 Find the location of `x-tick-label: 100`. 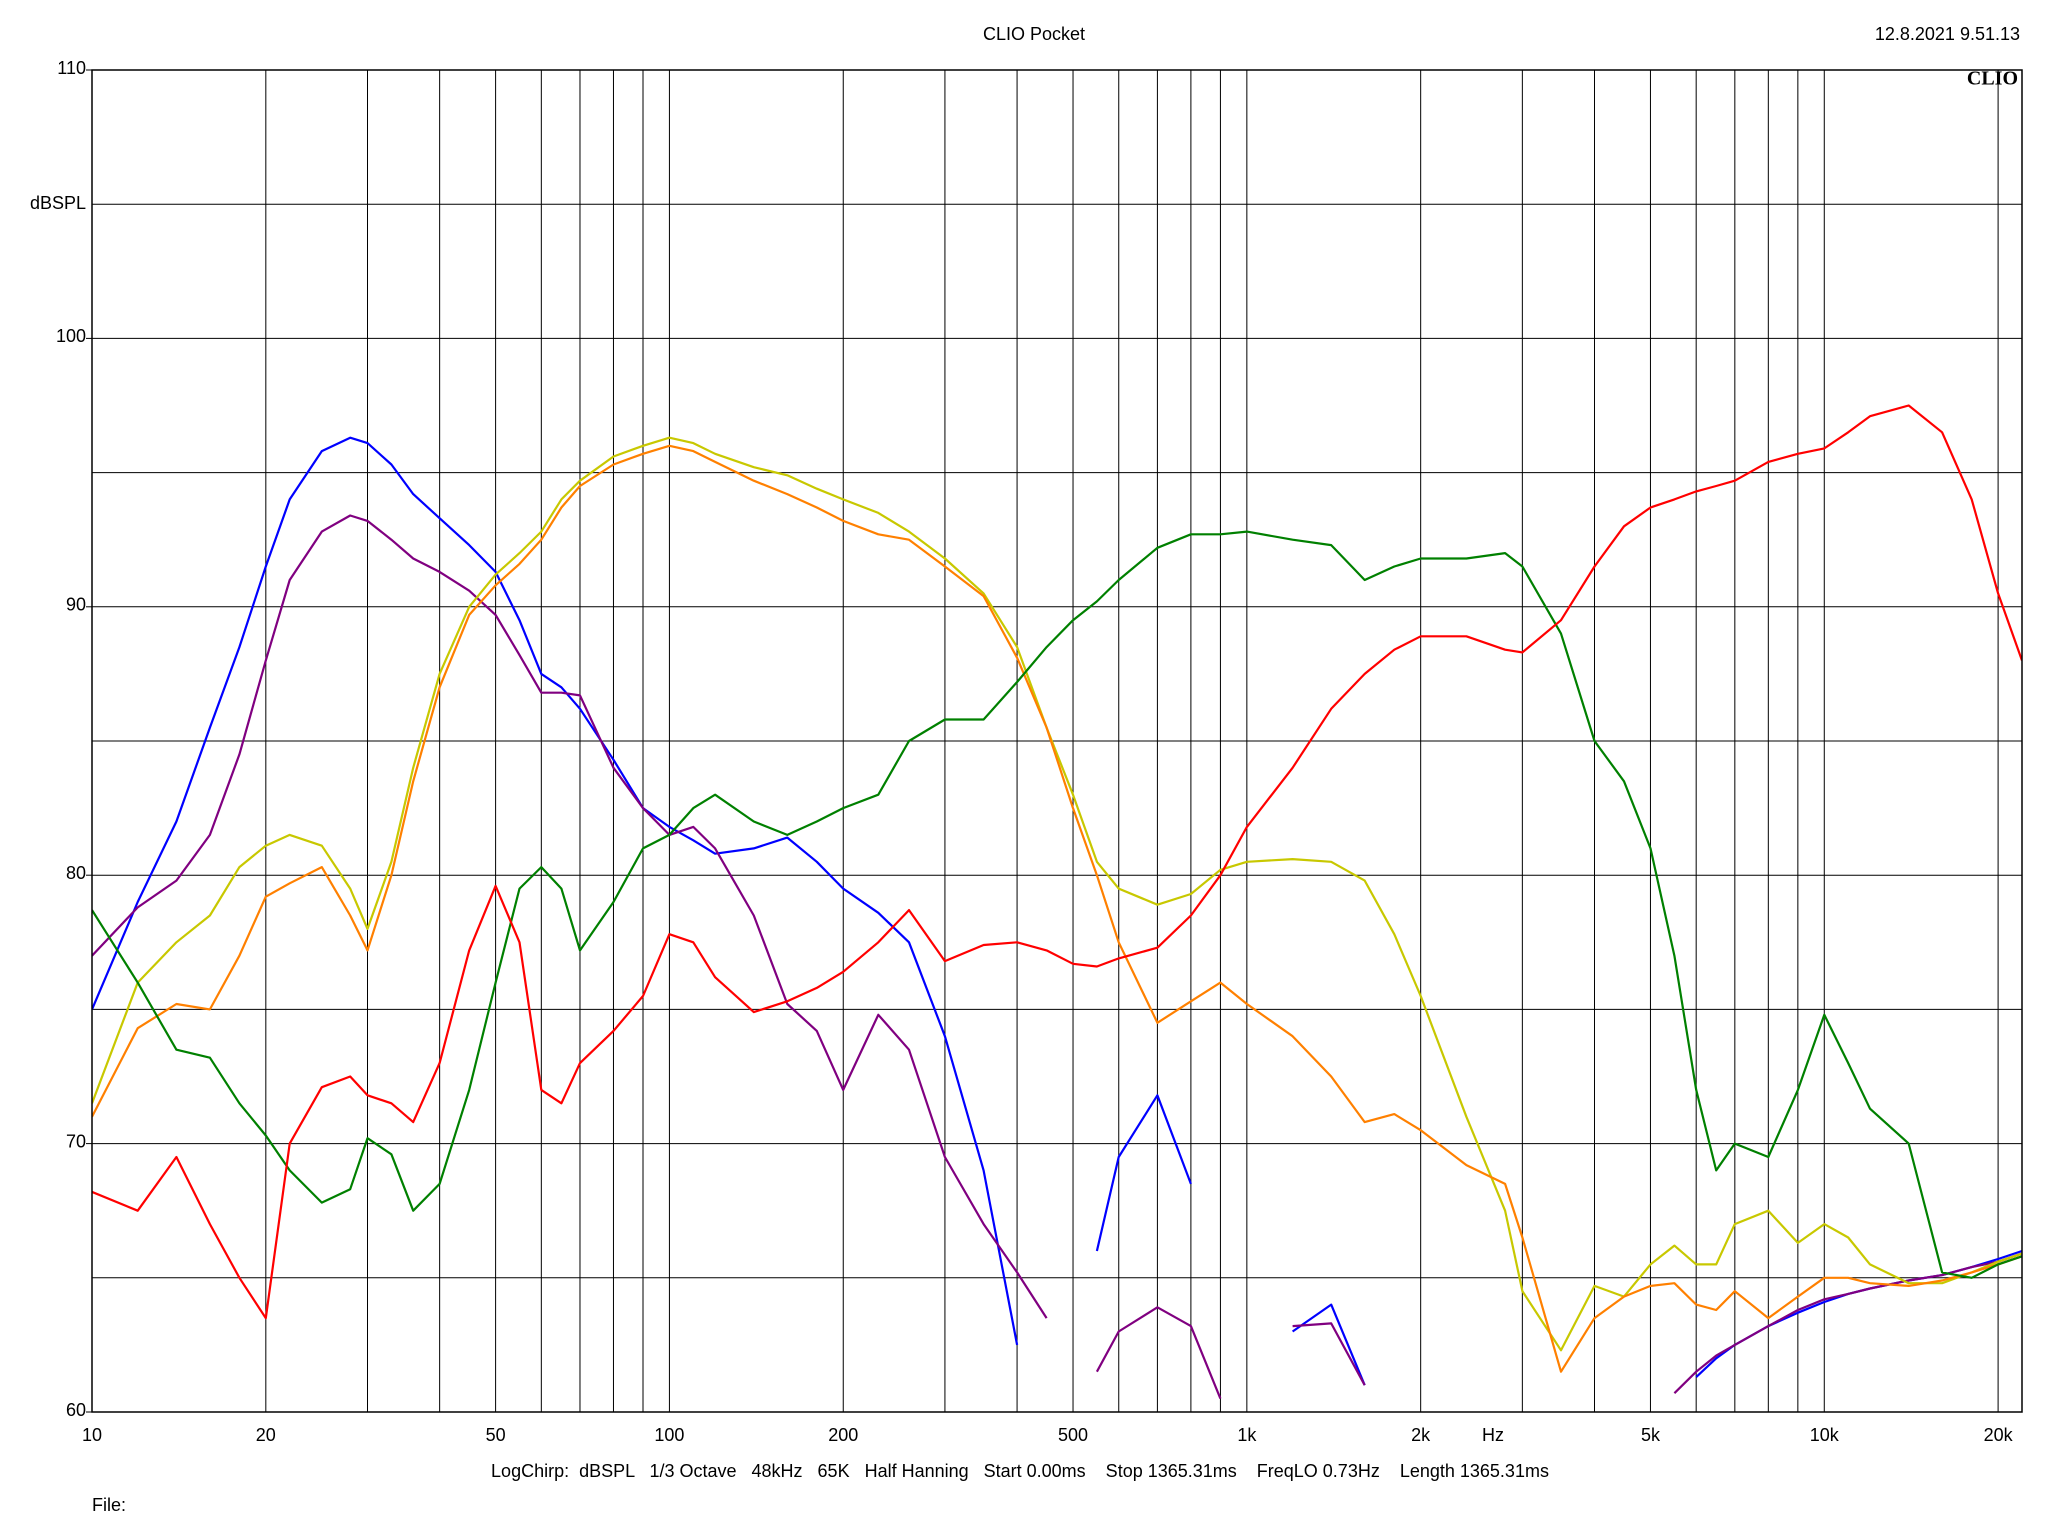

x-tick-label: 100 is located at coordinates (669, 1435).